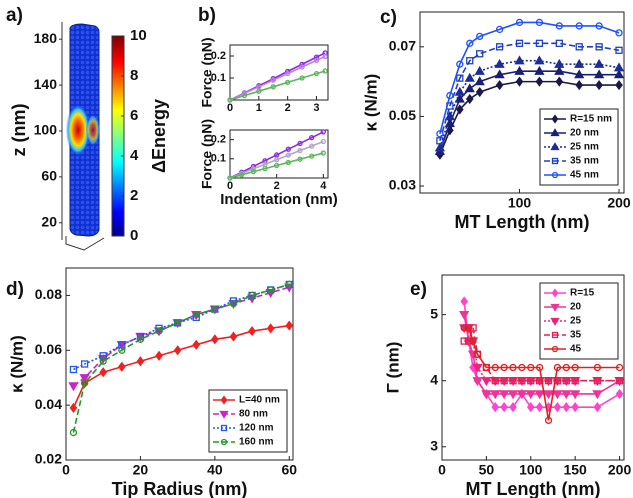 This screenshot has height=498, width=633. Describe the element at coordinates (277, 186) in the screenshot. I see `x-tick-label: 2` at that location.